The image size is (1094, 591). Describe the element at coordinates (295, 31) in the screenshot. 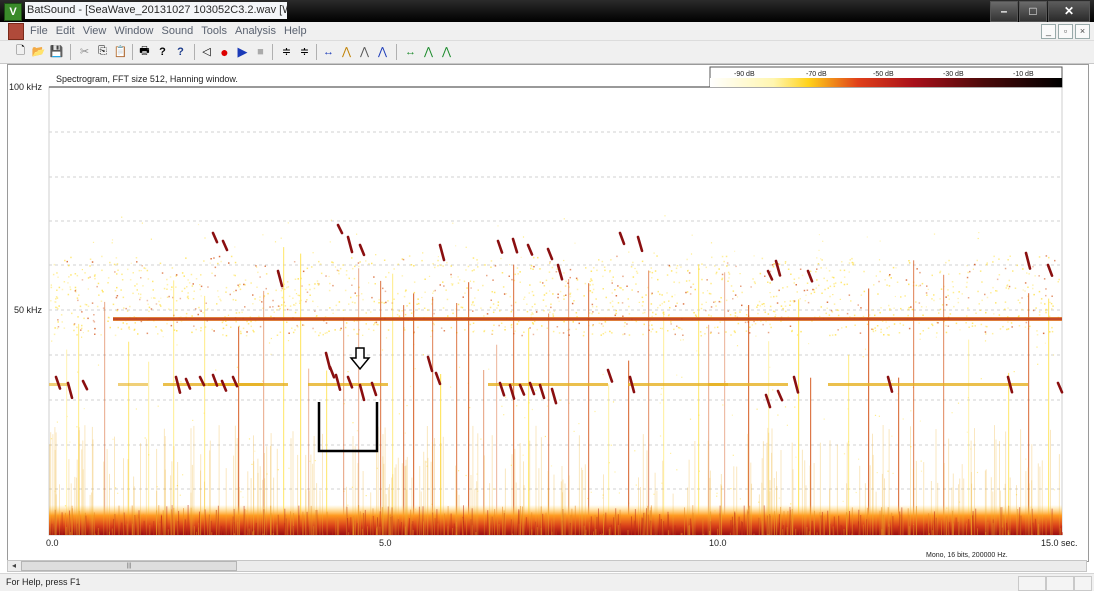

I see `menu-help: Help` at that location.